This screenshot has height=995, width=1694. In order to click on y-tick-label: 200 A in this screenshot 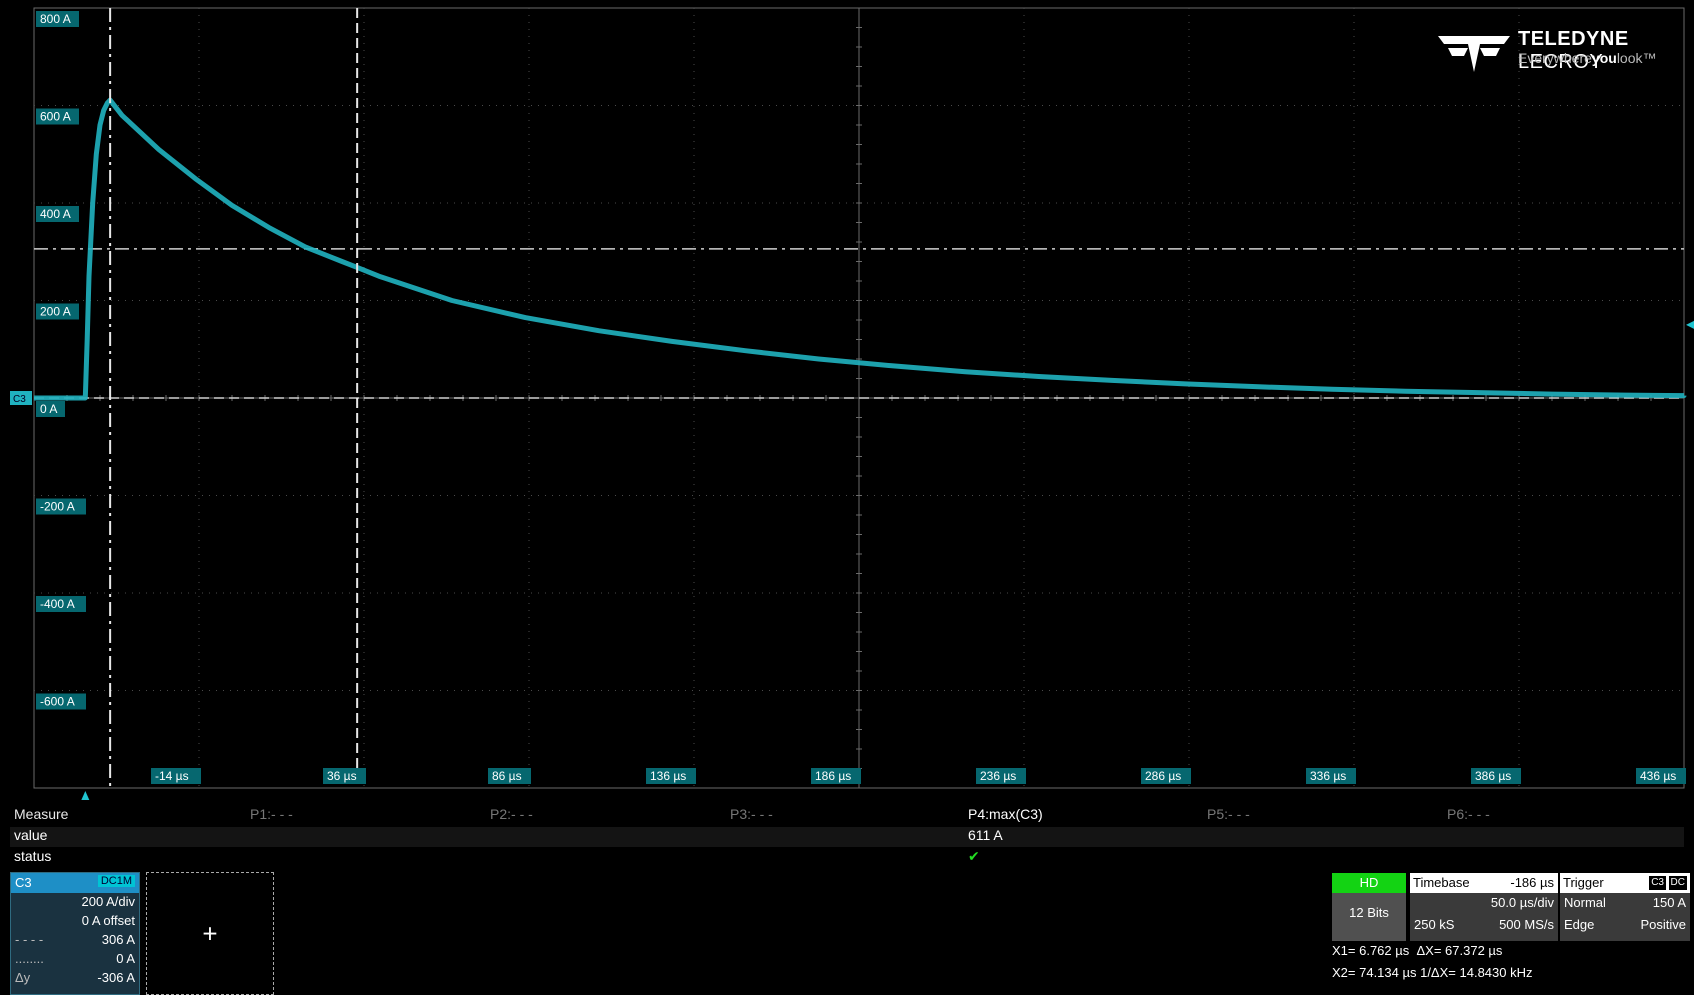, I will do `click(55, 312)`.